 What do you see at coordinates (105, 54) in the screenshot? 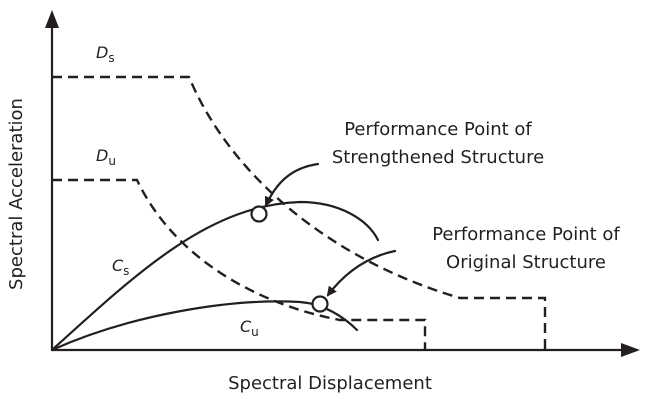
I see `label-demand-strengthened: Ds` at bounding box center [105, 54].